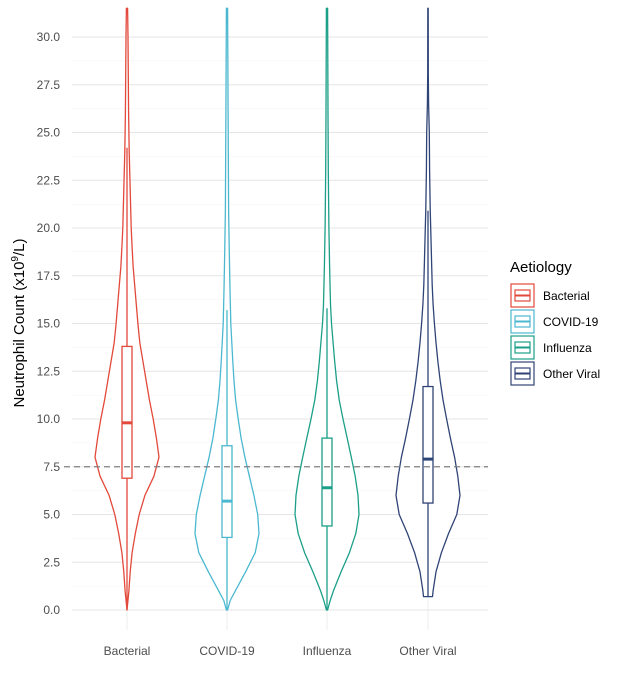  I want to click on legend-items: Bacterial COVID-19 Influenza Other Viral, so click(555, 334).